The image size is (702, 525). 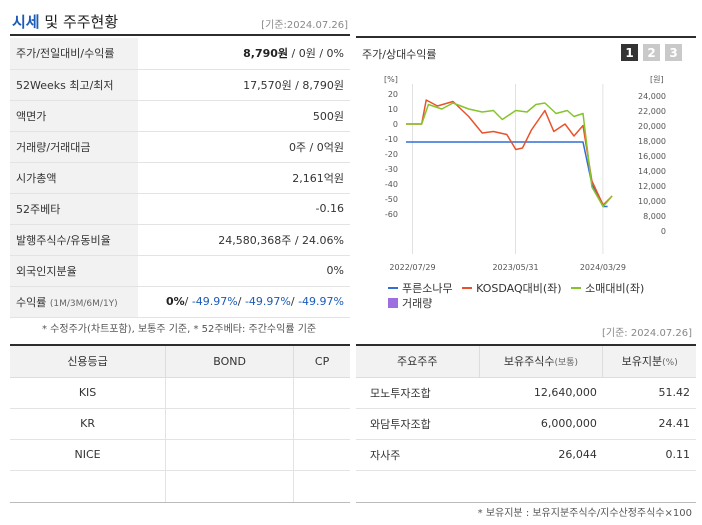 I want to click on table-row: 시가총액 2,161억원, so click(x=180, y=178).